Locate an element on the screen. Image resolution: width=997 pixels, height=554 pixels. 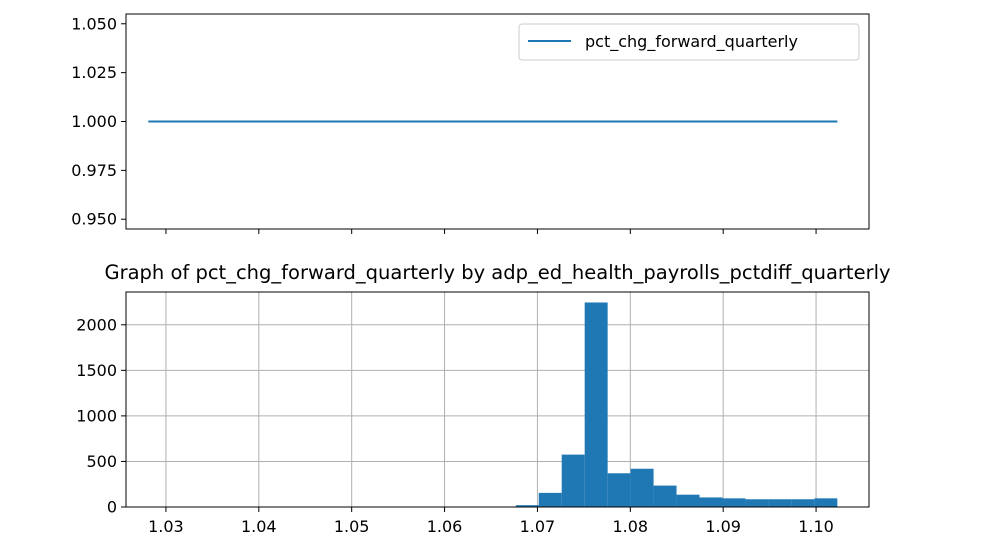
bottom-x-tick-label: 1.06 is located at coordinates (445, 526).